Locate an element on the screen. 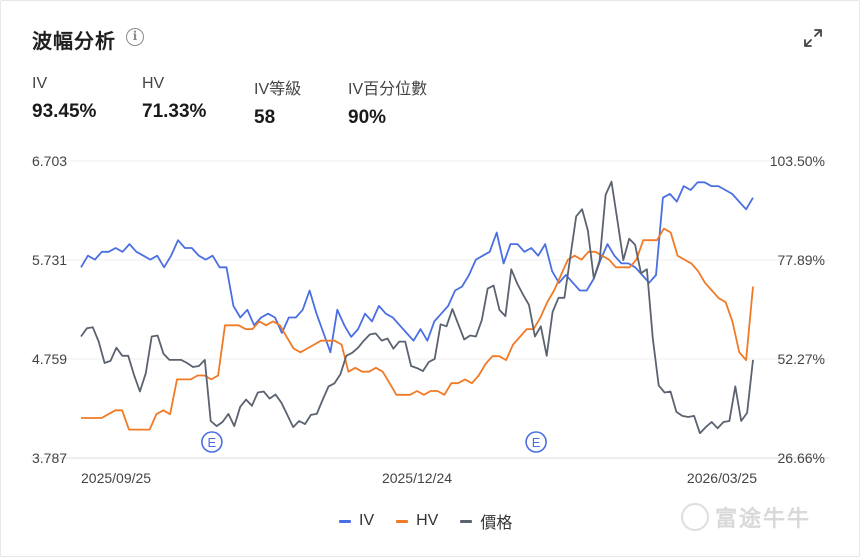 The width and height of the screenshot is (860, 557). y-left-tick-label: 5.731 is located at coordinates (49, 260).